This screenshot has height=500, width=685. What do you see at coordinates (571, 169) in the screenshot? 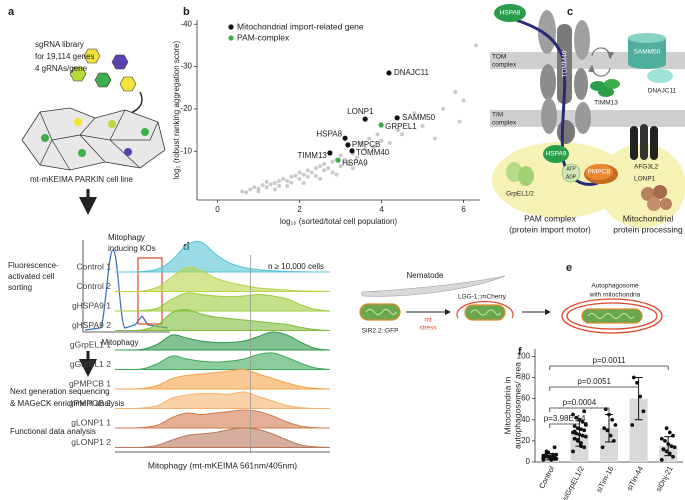
I see `text: ATP` at bounding box center [571, 169].